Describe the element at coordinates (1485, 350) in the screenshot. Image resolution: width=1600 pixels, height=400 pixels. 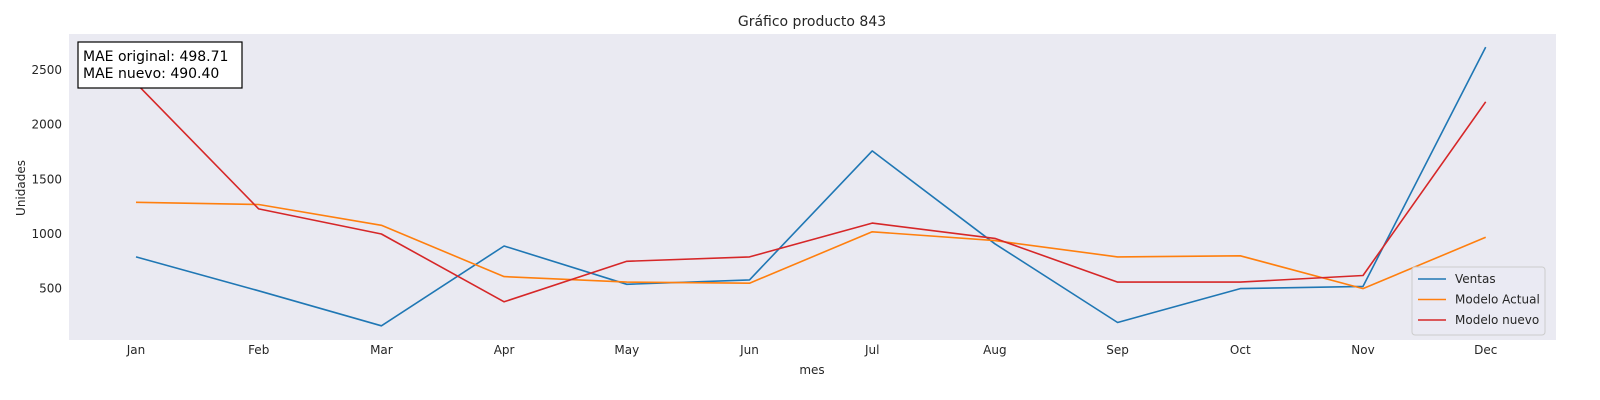
I see `x-tick-label: Dec` at that location.